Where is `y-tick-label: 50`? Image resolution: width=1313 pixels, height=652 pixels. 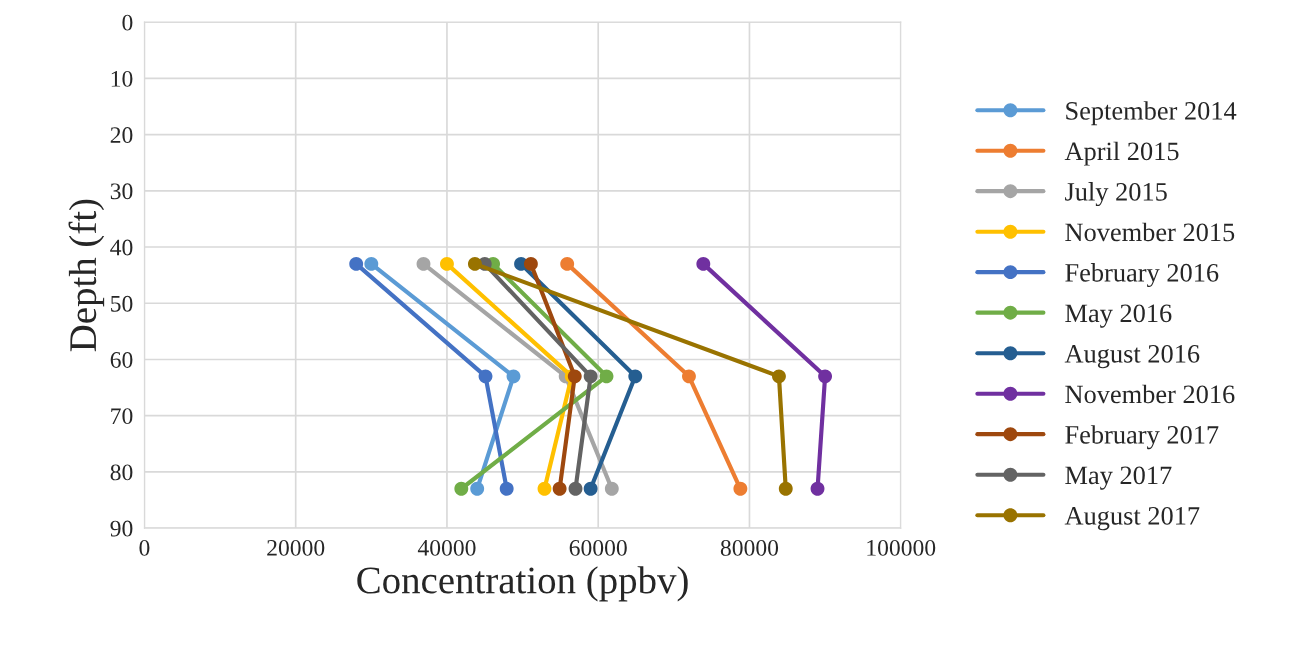 y-tick-label: 50 is located at coordinates (122, 303).